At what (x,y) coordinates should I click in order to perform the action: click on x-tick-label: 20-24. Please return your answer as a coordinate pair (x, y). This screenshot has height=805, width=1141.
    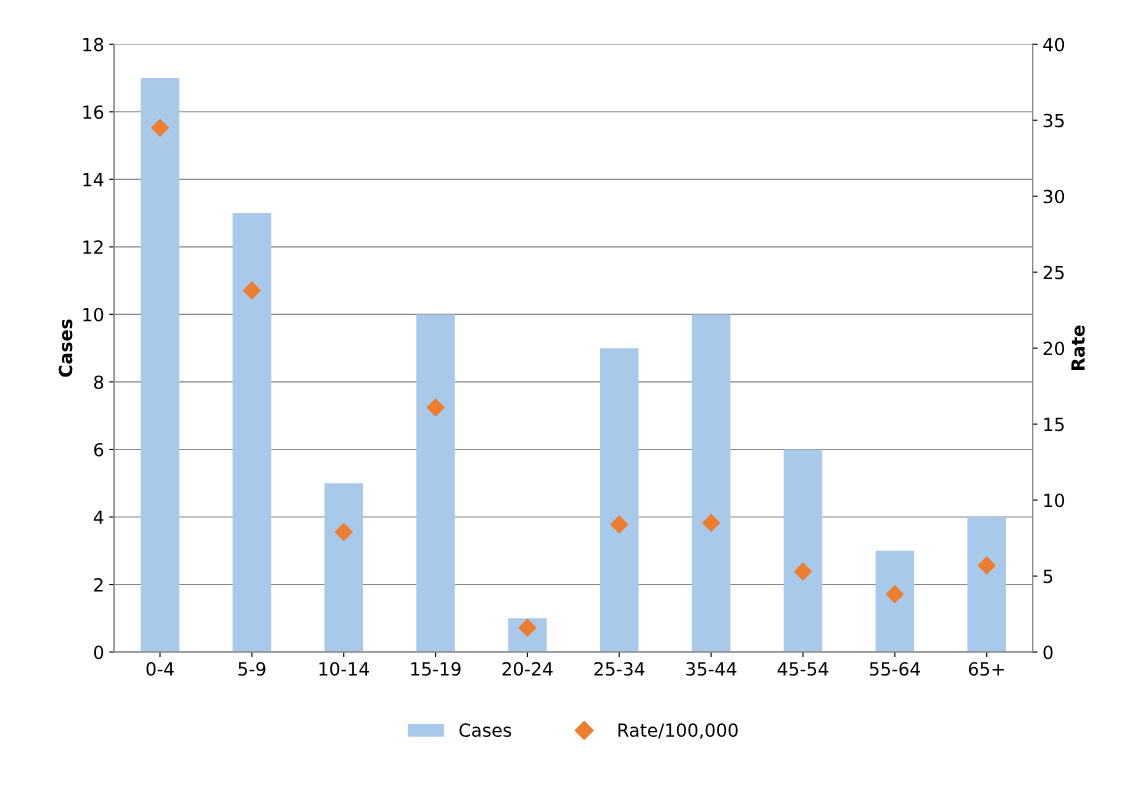
    Looking at the image, I should click on (527, 669).